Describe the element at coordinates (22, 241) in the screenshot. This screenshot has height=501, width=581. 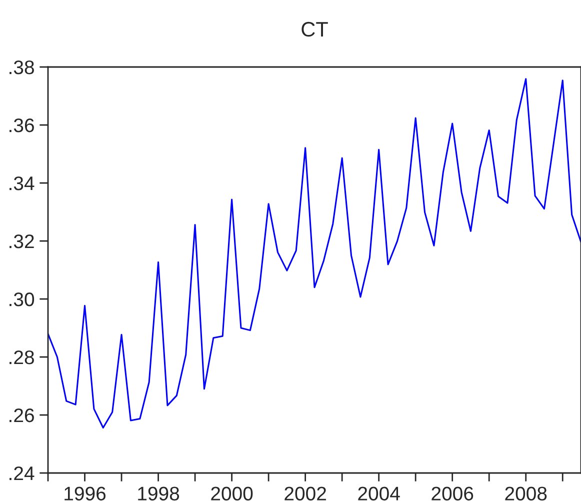
I see `y-tick-label: .32` at that location.